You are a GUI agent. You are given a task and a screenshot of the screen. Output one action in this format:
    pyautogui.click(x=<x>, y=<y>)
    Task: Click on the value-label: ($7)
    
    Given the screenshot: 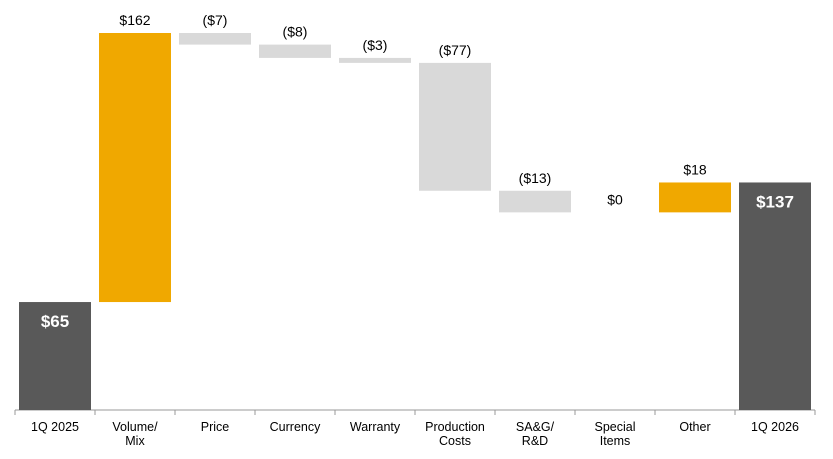 What is the action you would take?
    pyautogui.click(x=215, y=20)
    